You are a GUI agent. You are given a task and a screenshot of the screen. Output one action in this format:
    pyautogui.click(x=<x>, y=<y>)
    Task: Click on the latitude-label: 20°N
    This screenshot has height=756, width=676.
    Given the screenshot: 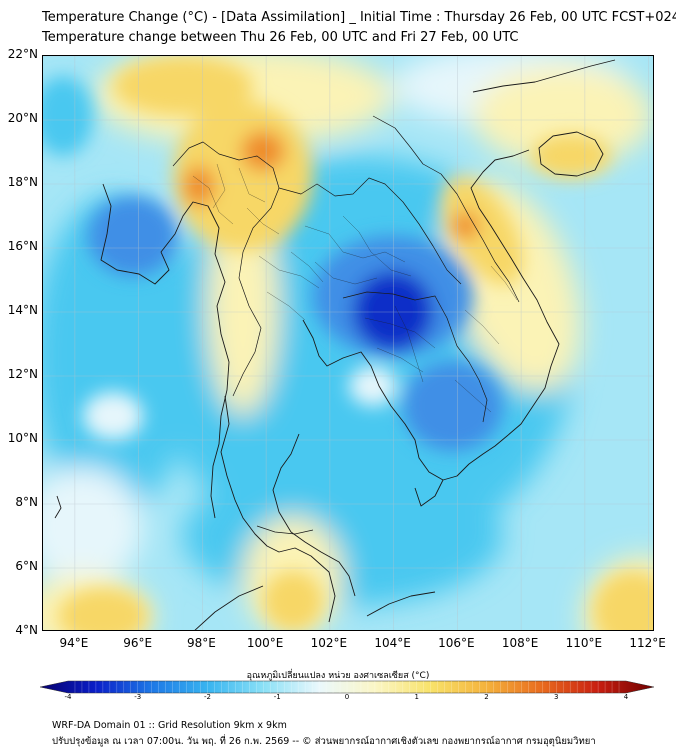 What is the action you would take?
    pyautogui.click(x=22, y=118)
    